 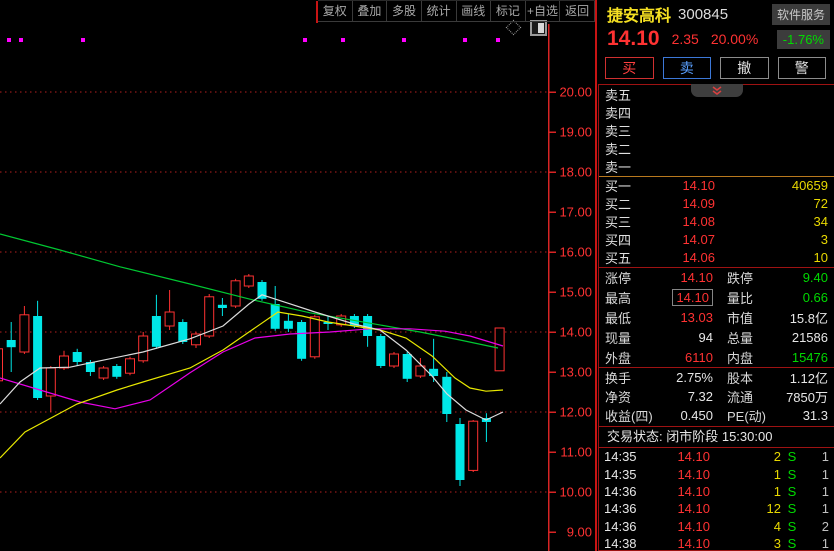 What do you see at coordinates (698, 203) in the screenshot?
I see `bid-price: 14.09` at bounding box center [698, 203].